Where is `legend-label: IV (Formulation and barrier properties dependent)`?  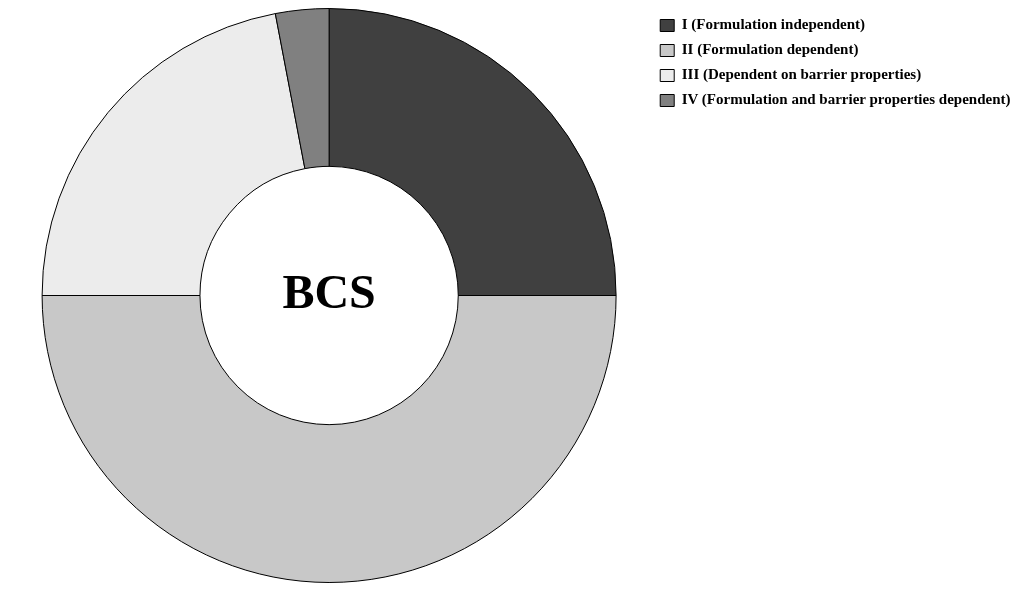
legend-label: IV (Formulation and barrier properties dependent) is located at coordinates (846, 100).